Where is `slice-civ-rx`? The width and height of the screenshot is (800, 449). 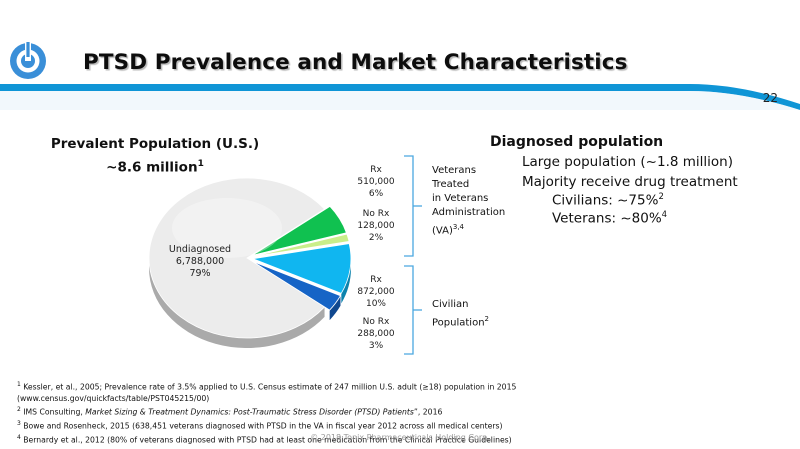 slice-civ-rx is located at coordinates (301, 268).